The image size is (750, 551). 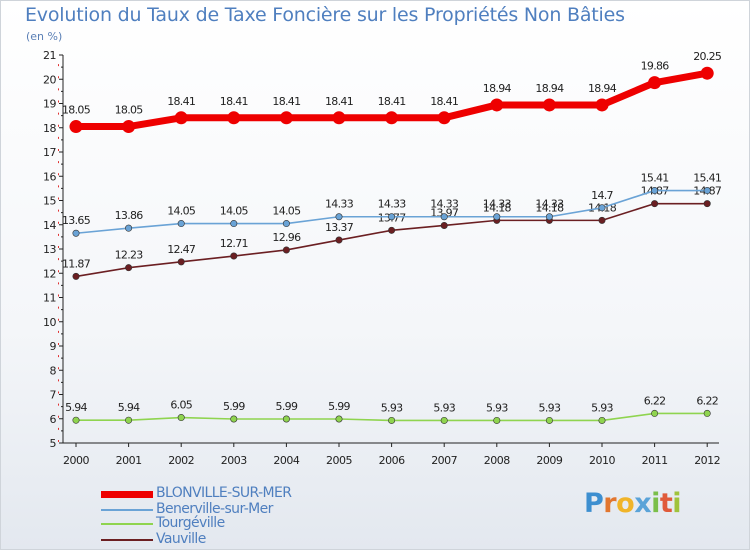 What do you see at coordinates (49, 128) in the screenshot?
I see `y-tick-label: 18` at bounding box center [49, 128].